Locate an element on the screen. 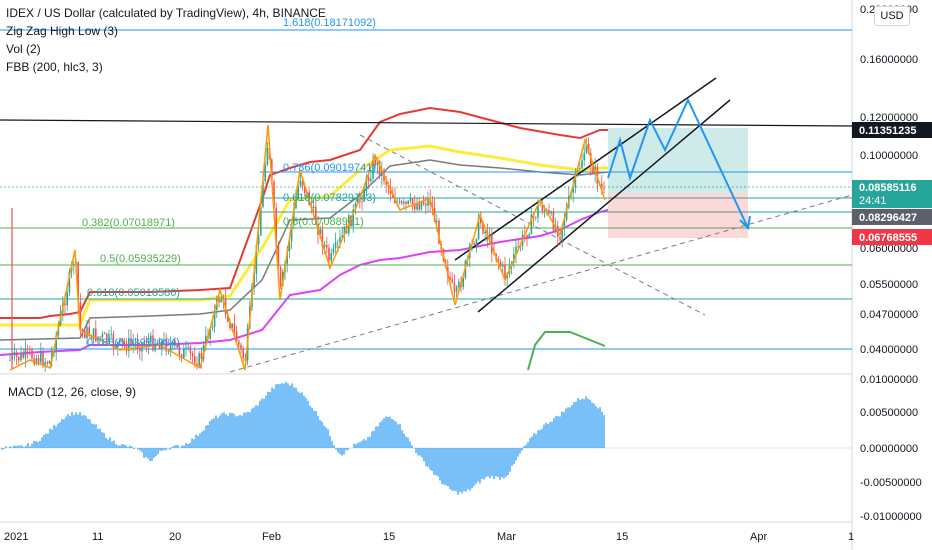  position-loss-zone is located at coordinates (678, 215).